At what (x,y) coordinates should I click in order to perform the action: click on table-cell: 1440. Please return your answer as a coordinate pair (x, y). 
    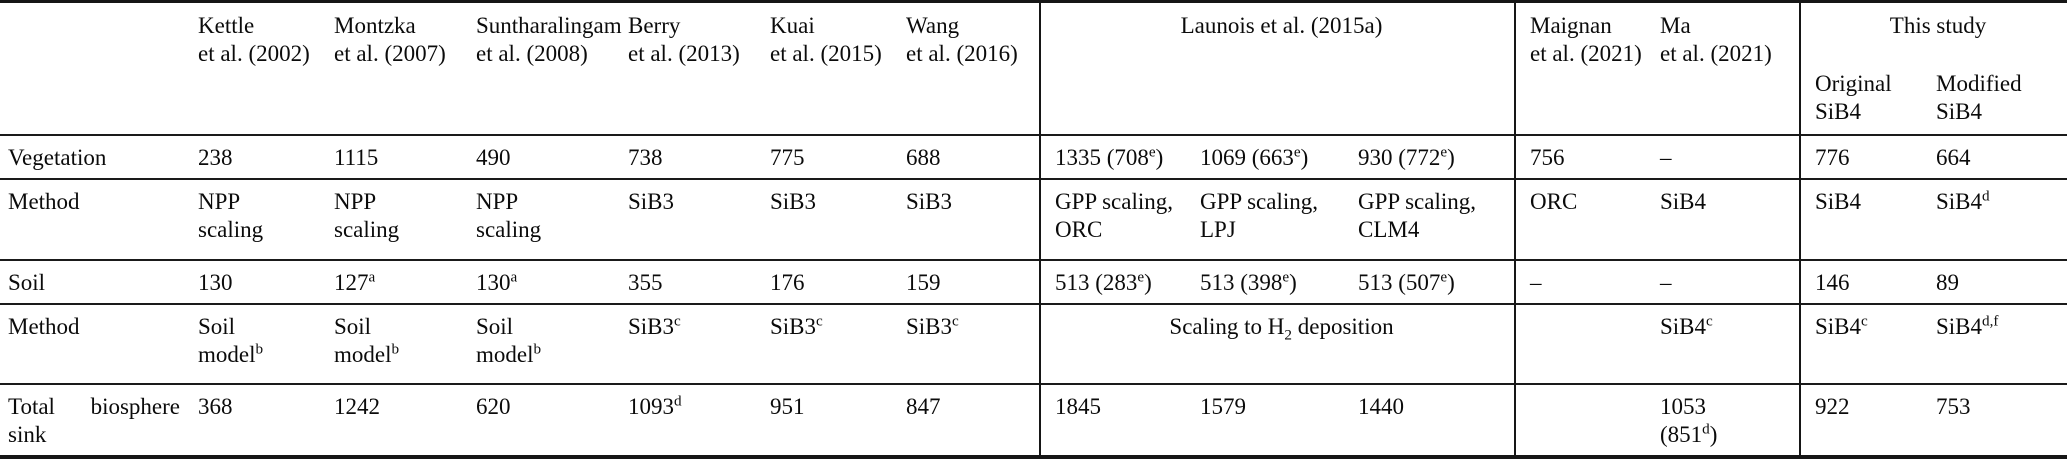
    Looking at the image, I should click on (1381, 406).